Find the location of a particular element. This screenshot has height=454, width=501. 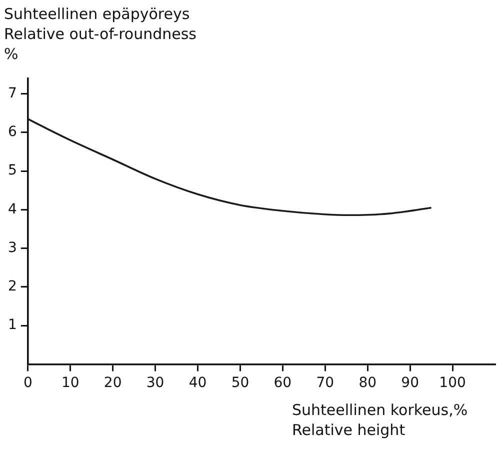

x-tick-label: 90 is located at coordinates (410, 383).